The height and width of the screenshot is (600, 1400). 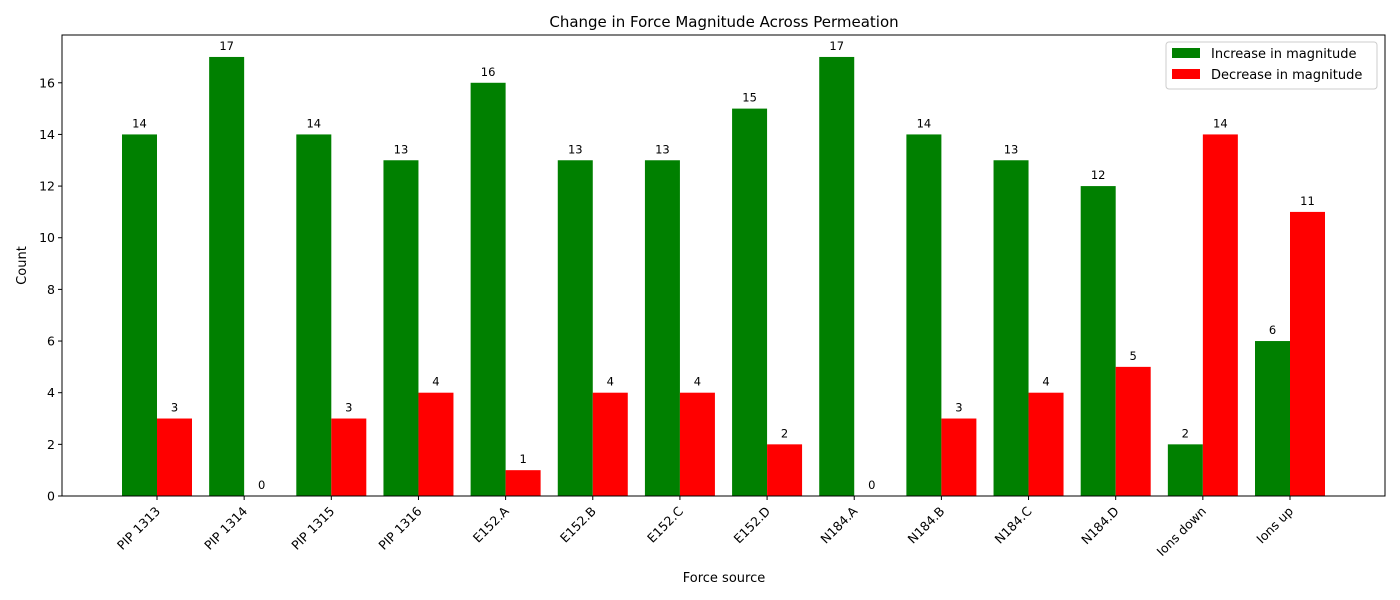 What do you see at coordinates (1274, 524) in the screenshot?
I see `x-tick-label: Ions up` at bounding box center [1274, 524].